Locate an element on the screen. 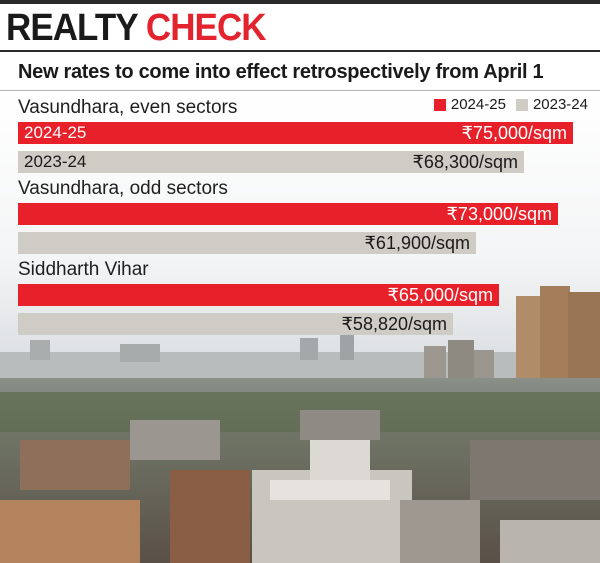  bar-value-label: ₹68,300/sqm is located at coordinates (465, 162).